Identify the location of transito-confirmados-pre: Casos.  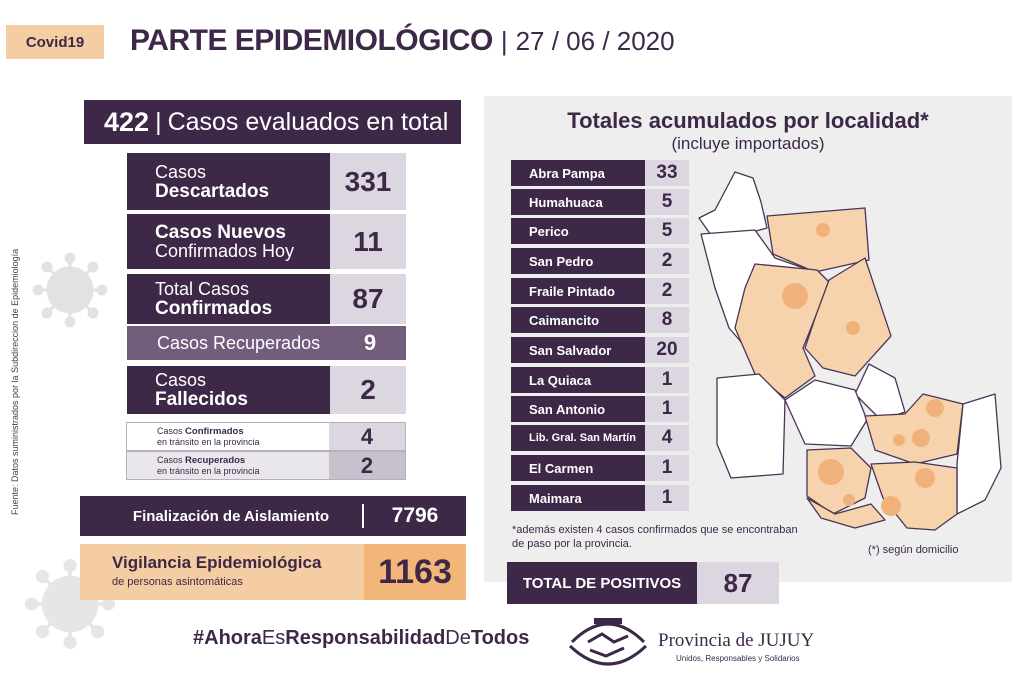
(170, 431).